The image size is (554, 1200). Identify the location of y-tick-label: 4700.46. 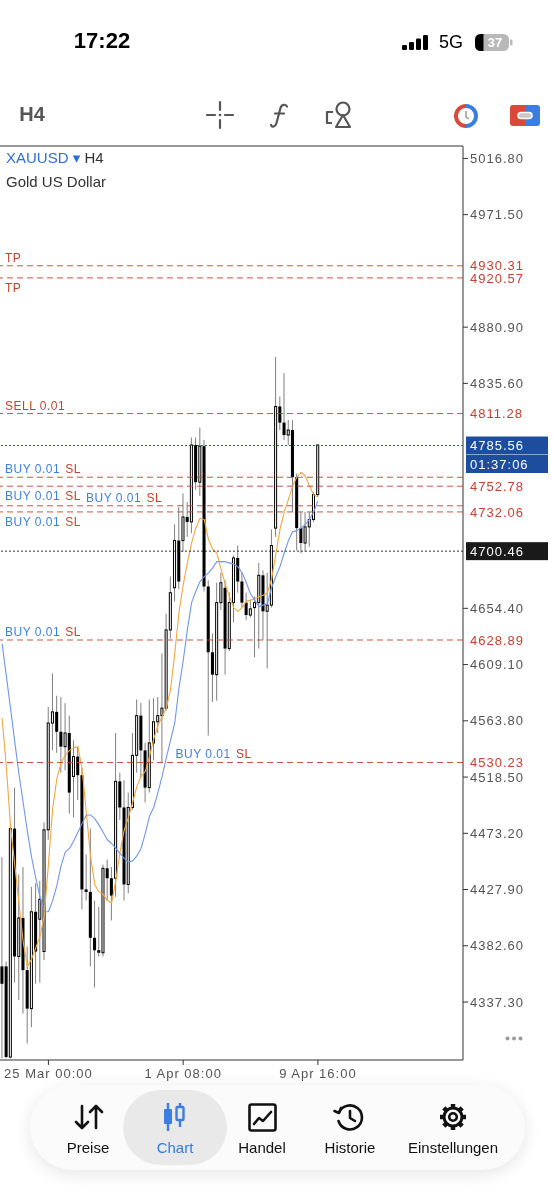
(497, 551).